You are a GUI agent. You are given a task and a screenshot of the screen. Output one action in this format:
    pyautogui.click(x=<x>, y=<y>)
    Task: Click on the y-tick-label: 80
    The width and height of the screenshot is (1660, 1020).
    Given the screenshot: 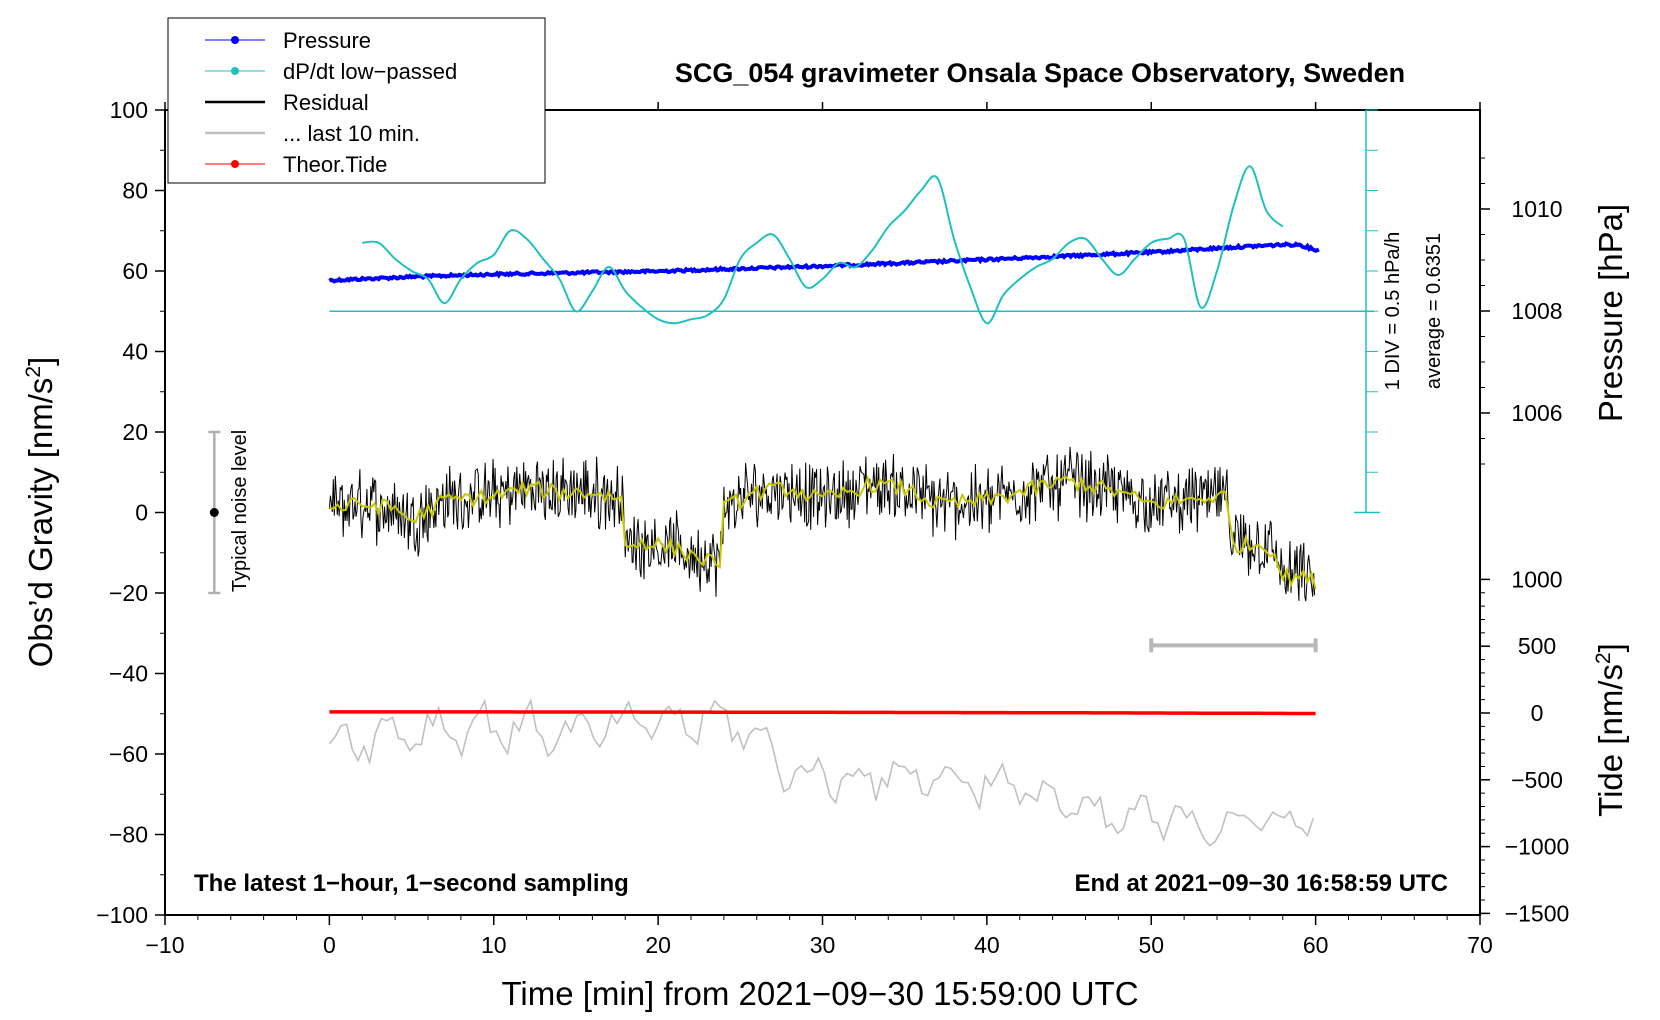 What is the action you would take?
    pyautogui.click(x=135, y=191)
    